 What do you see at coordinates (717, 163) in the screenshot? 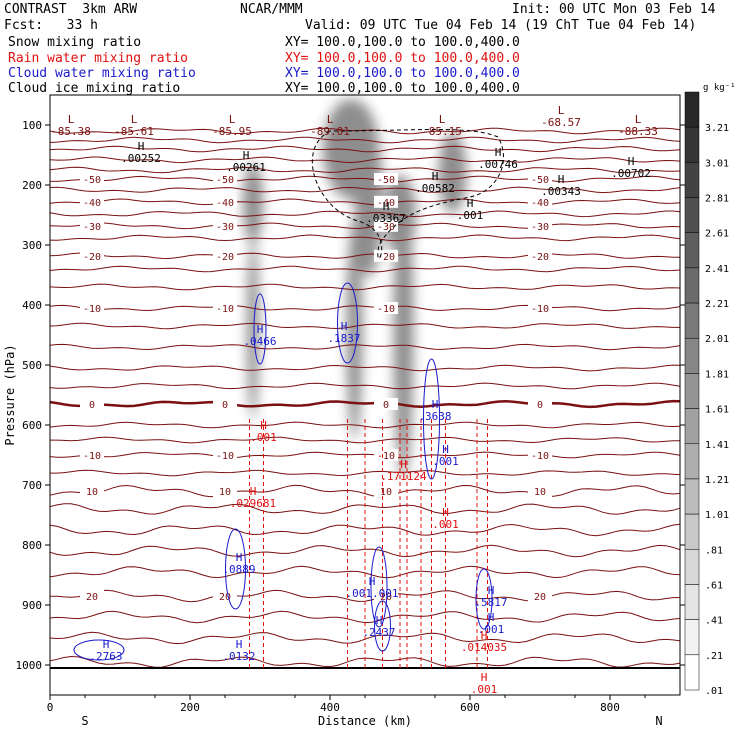
I see `colorbar-tick-label: 3.01` at bounding box center [717, 163].